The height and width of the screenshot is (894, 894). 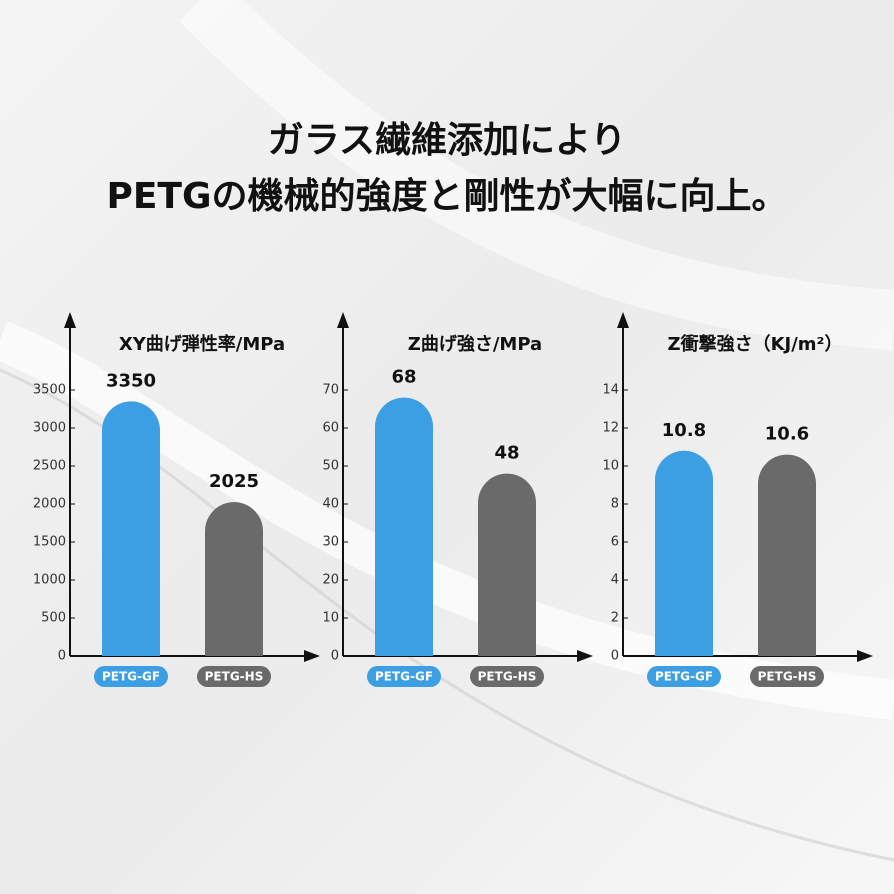 I want to click on headline: ガラス繊維添加により, so click(x=447, y=140).